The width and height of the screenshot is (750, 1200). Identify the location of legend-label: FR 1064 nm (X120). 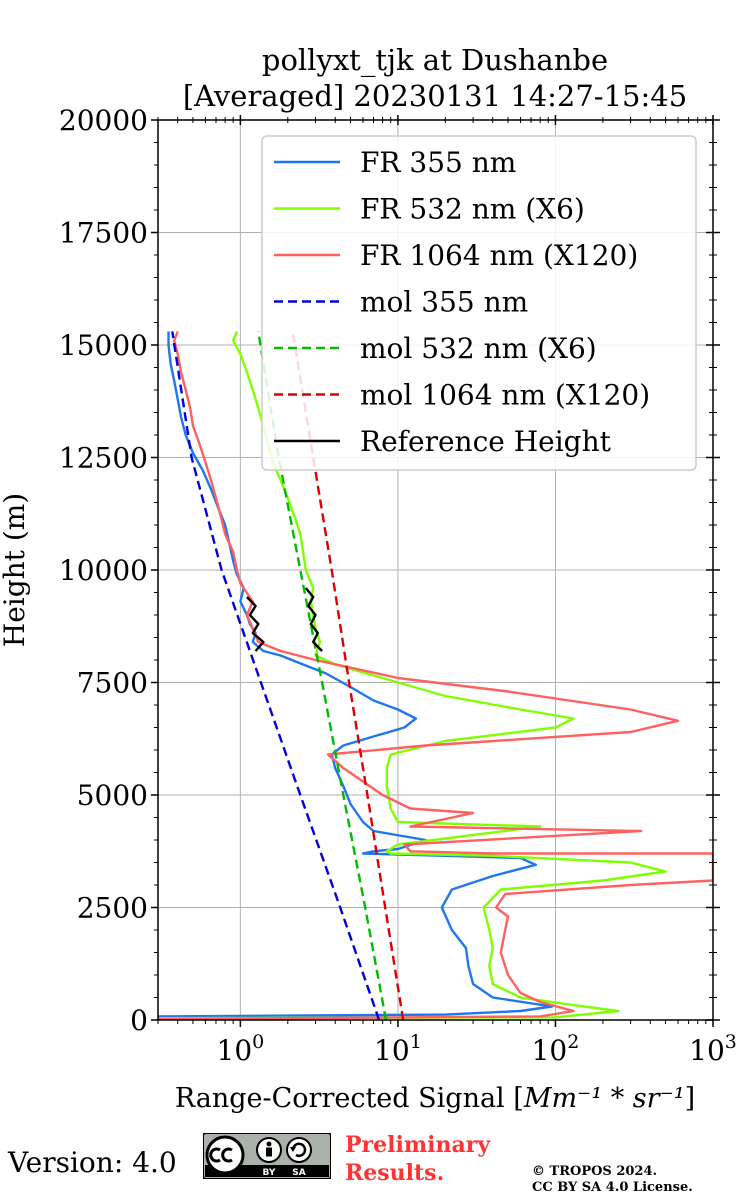
(499, 255).